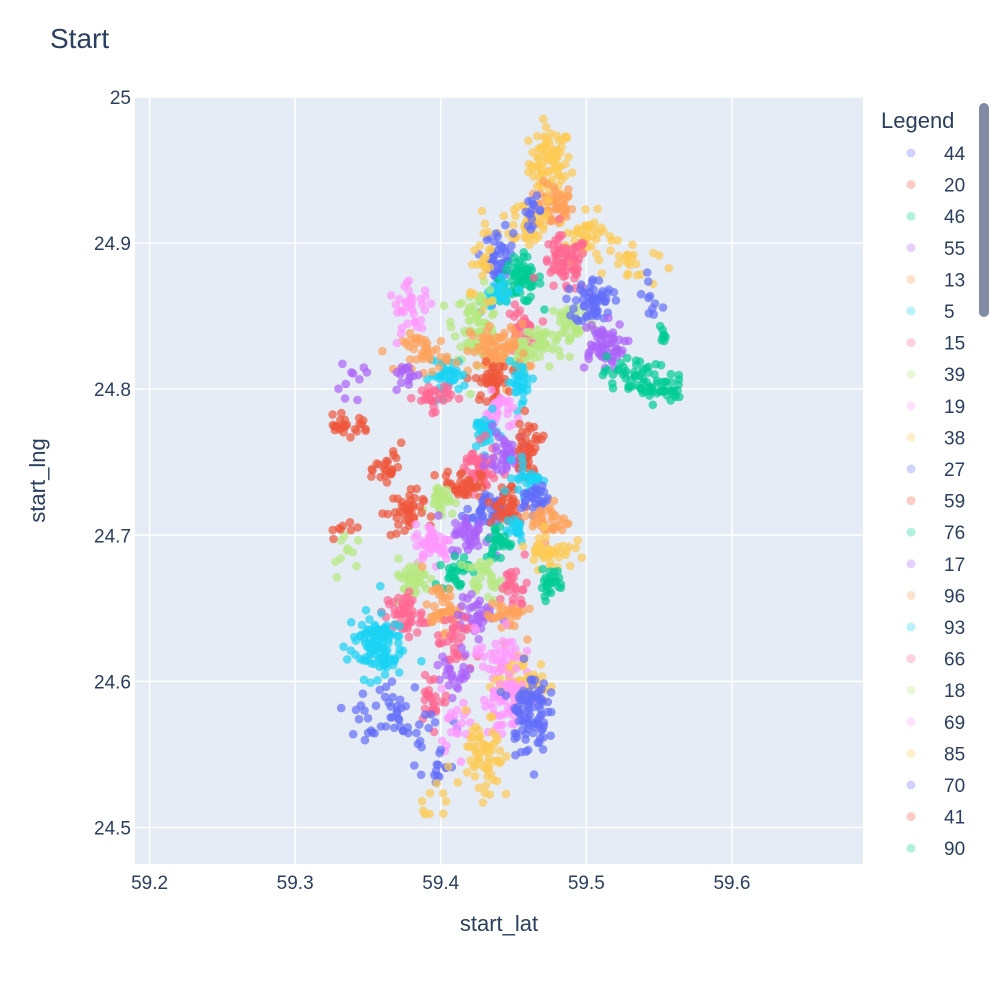 The image size is (994, 988). I want to click on legend-label: 5, so click(949, 312).